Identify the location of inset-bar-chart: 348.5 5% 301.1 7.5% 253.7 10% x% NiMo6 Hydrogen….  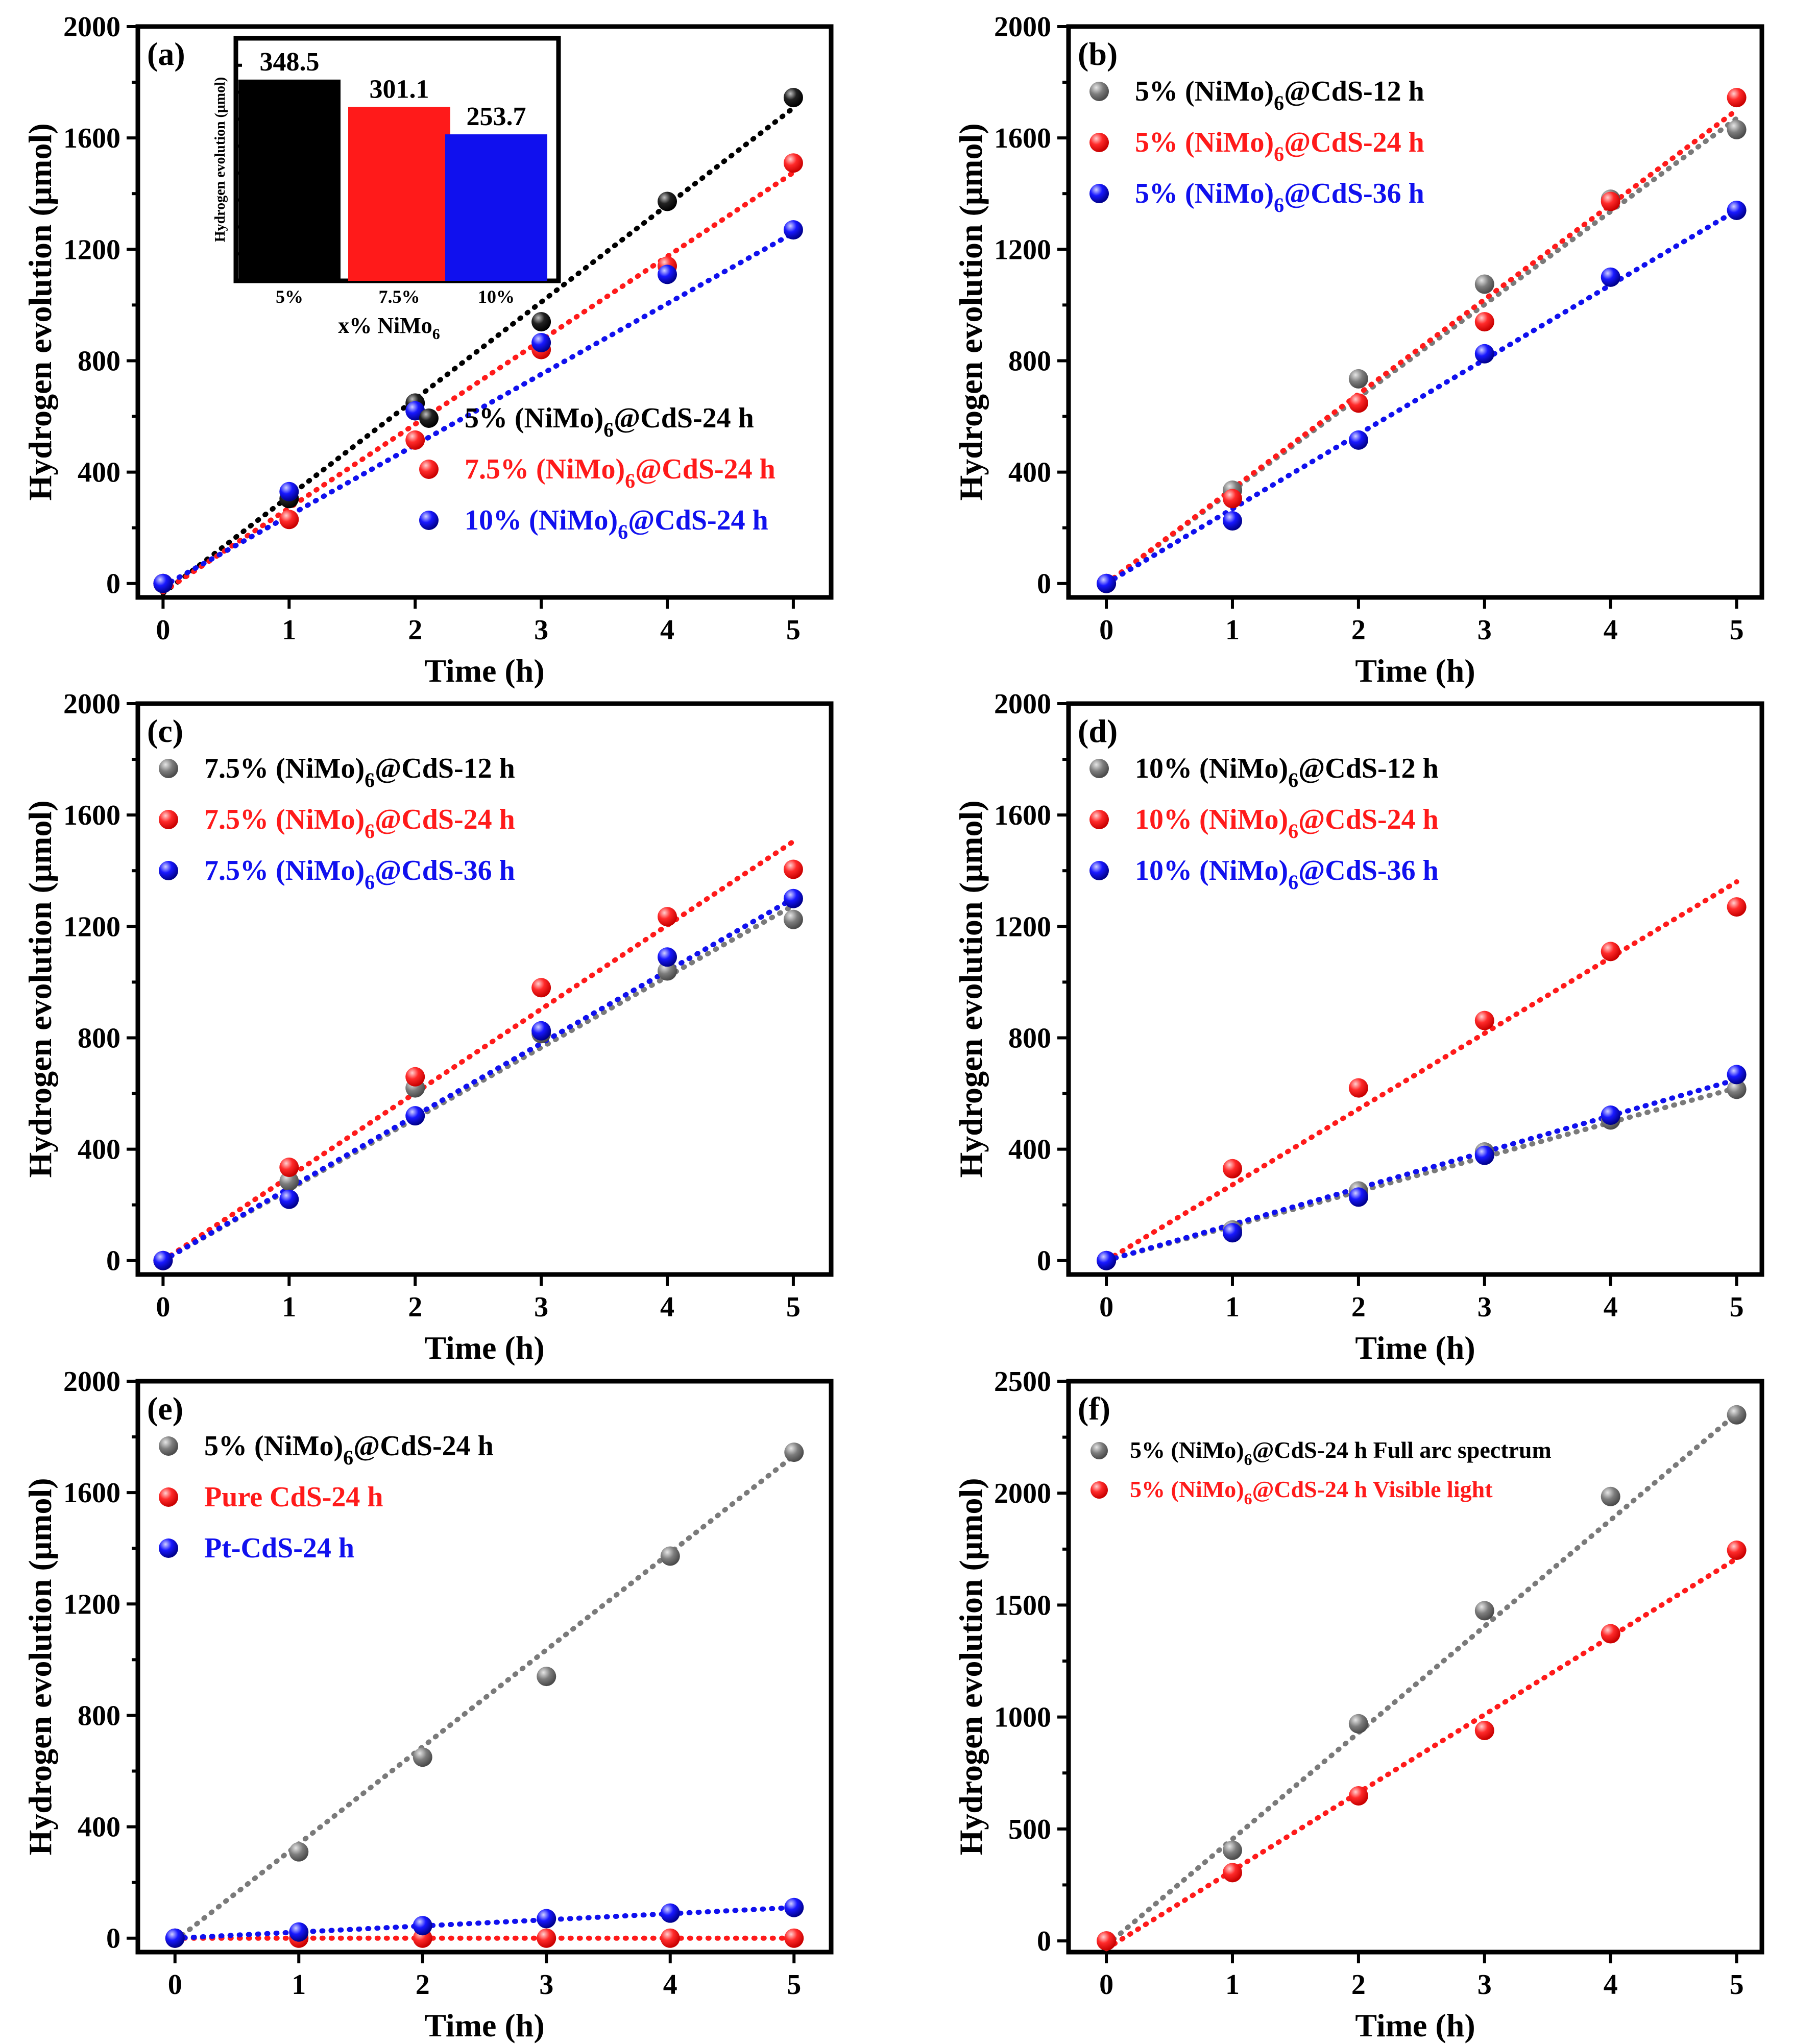
(387, 189).